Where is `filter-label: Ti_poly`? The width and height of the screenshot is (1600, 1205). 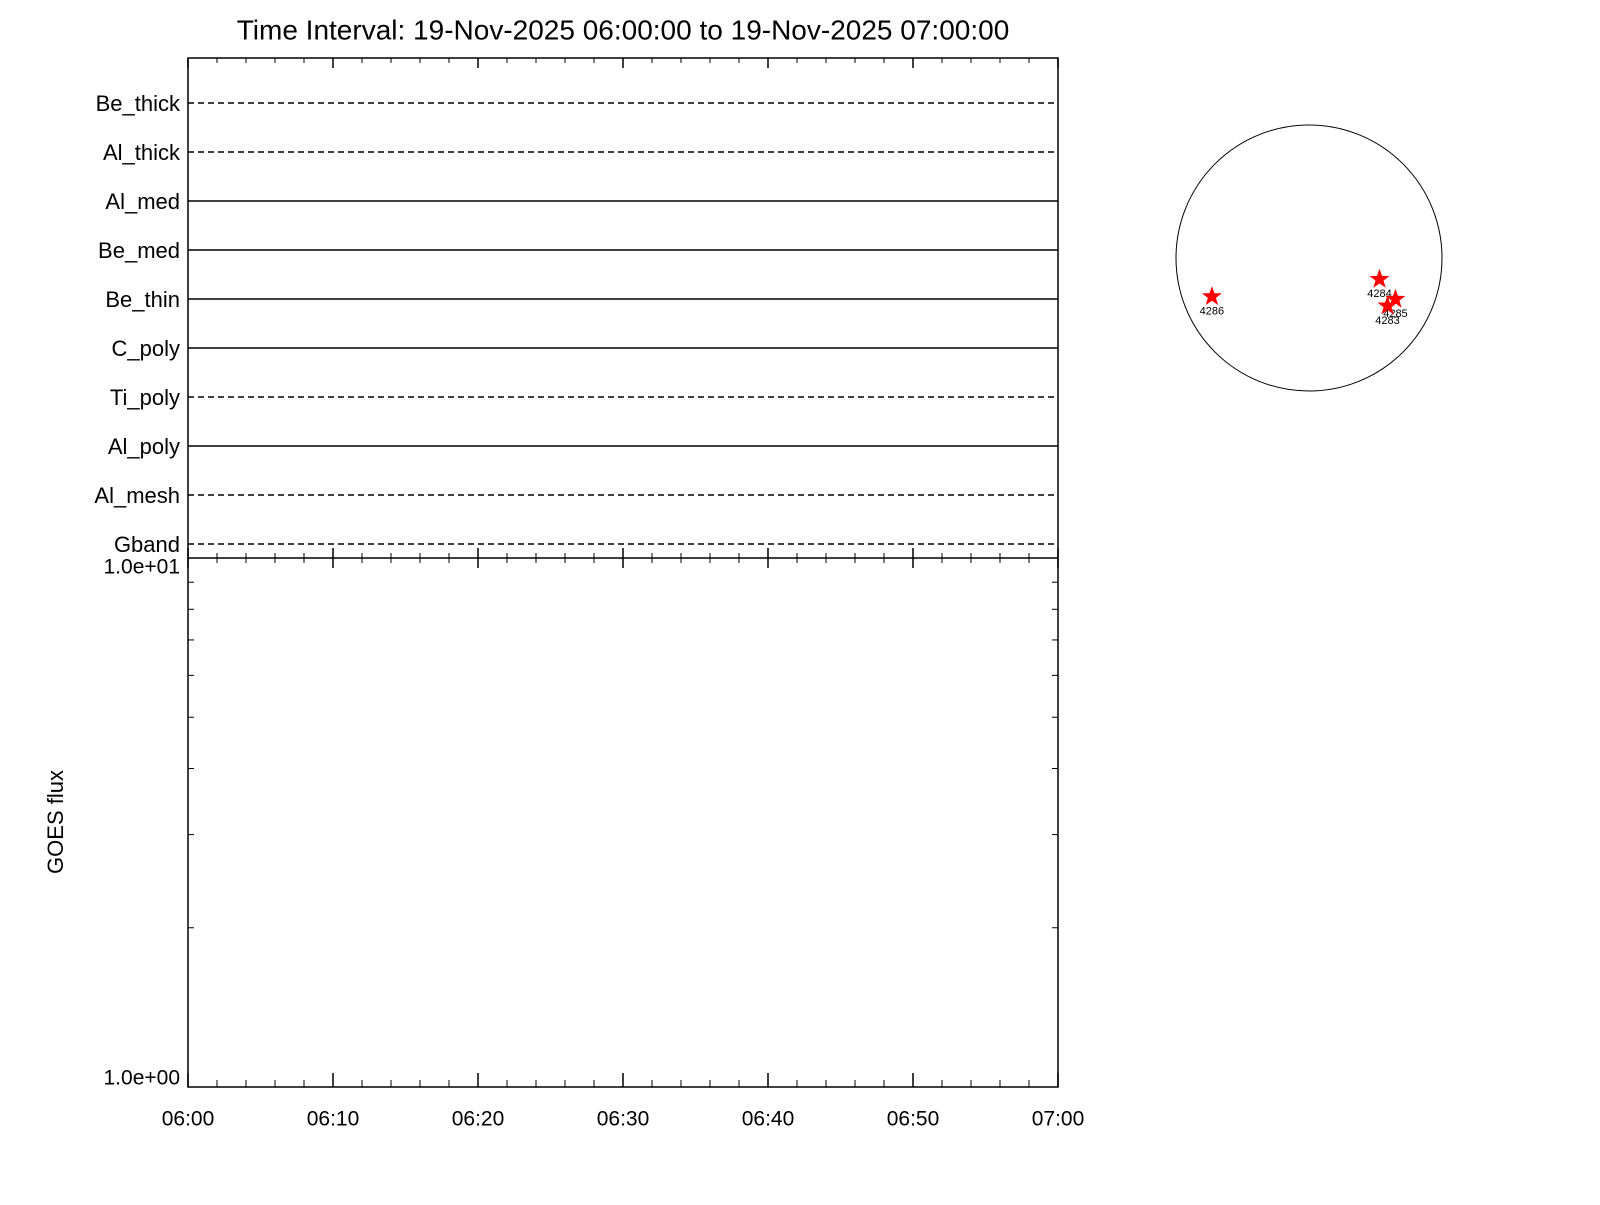
filter-label: Ti_poly is located at coordinates (145, 397).